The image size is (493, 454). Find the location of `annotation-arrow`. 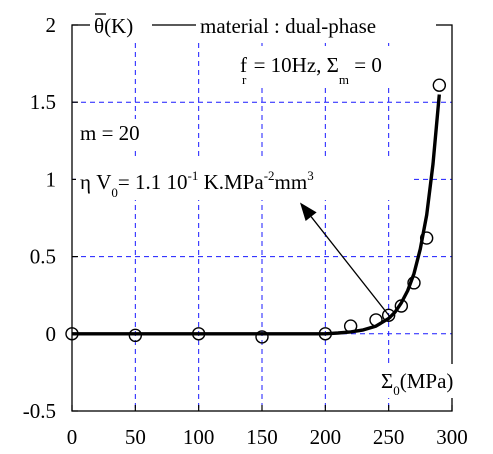

annotation-arrow is located at coordinates (346, 260).